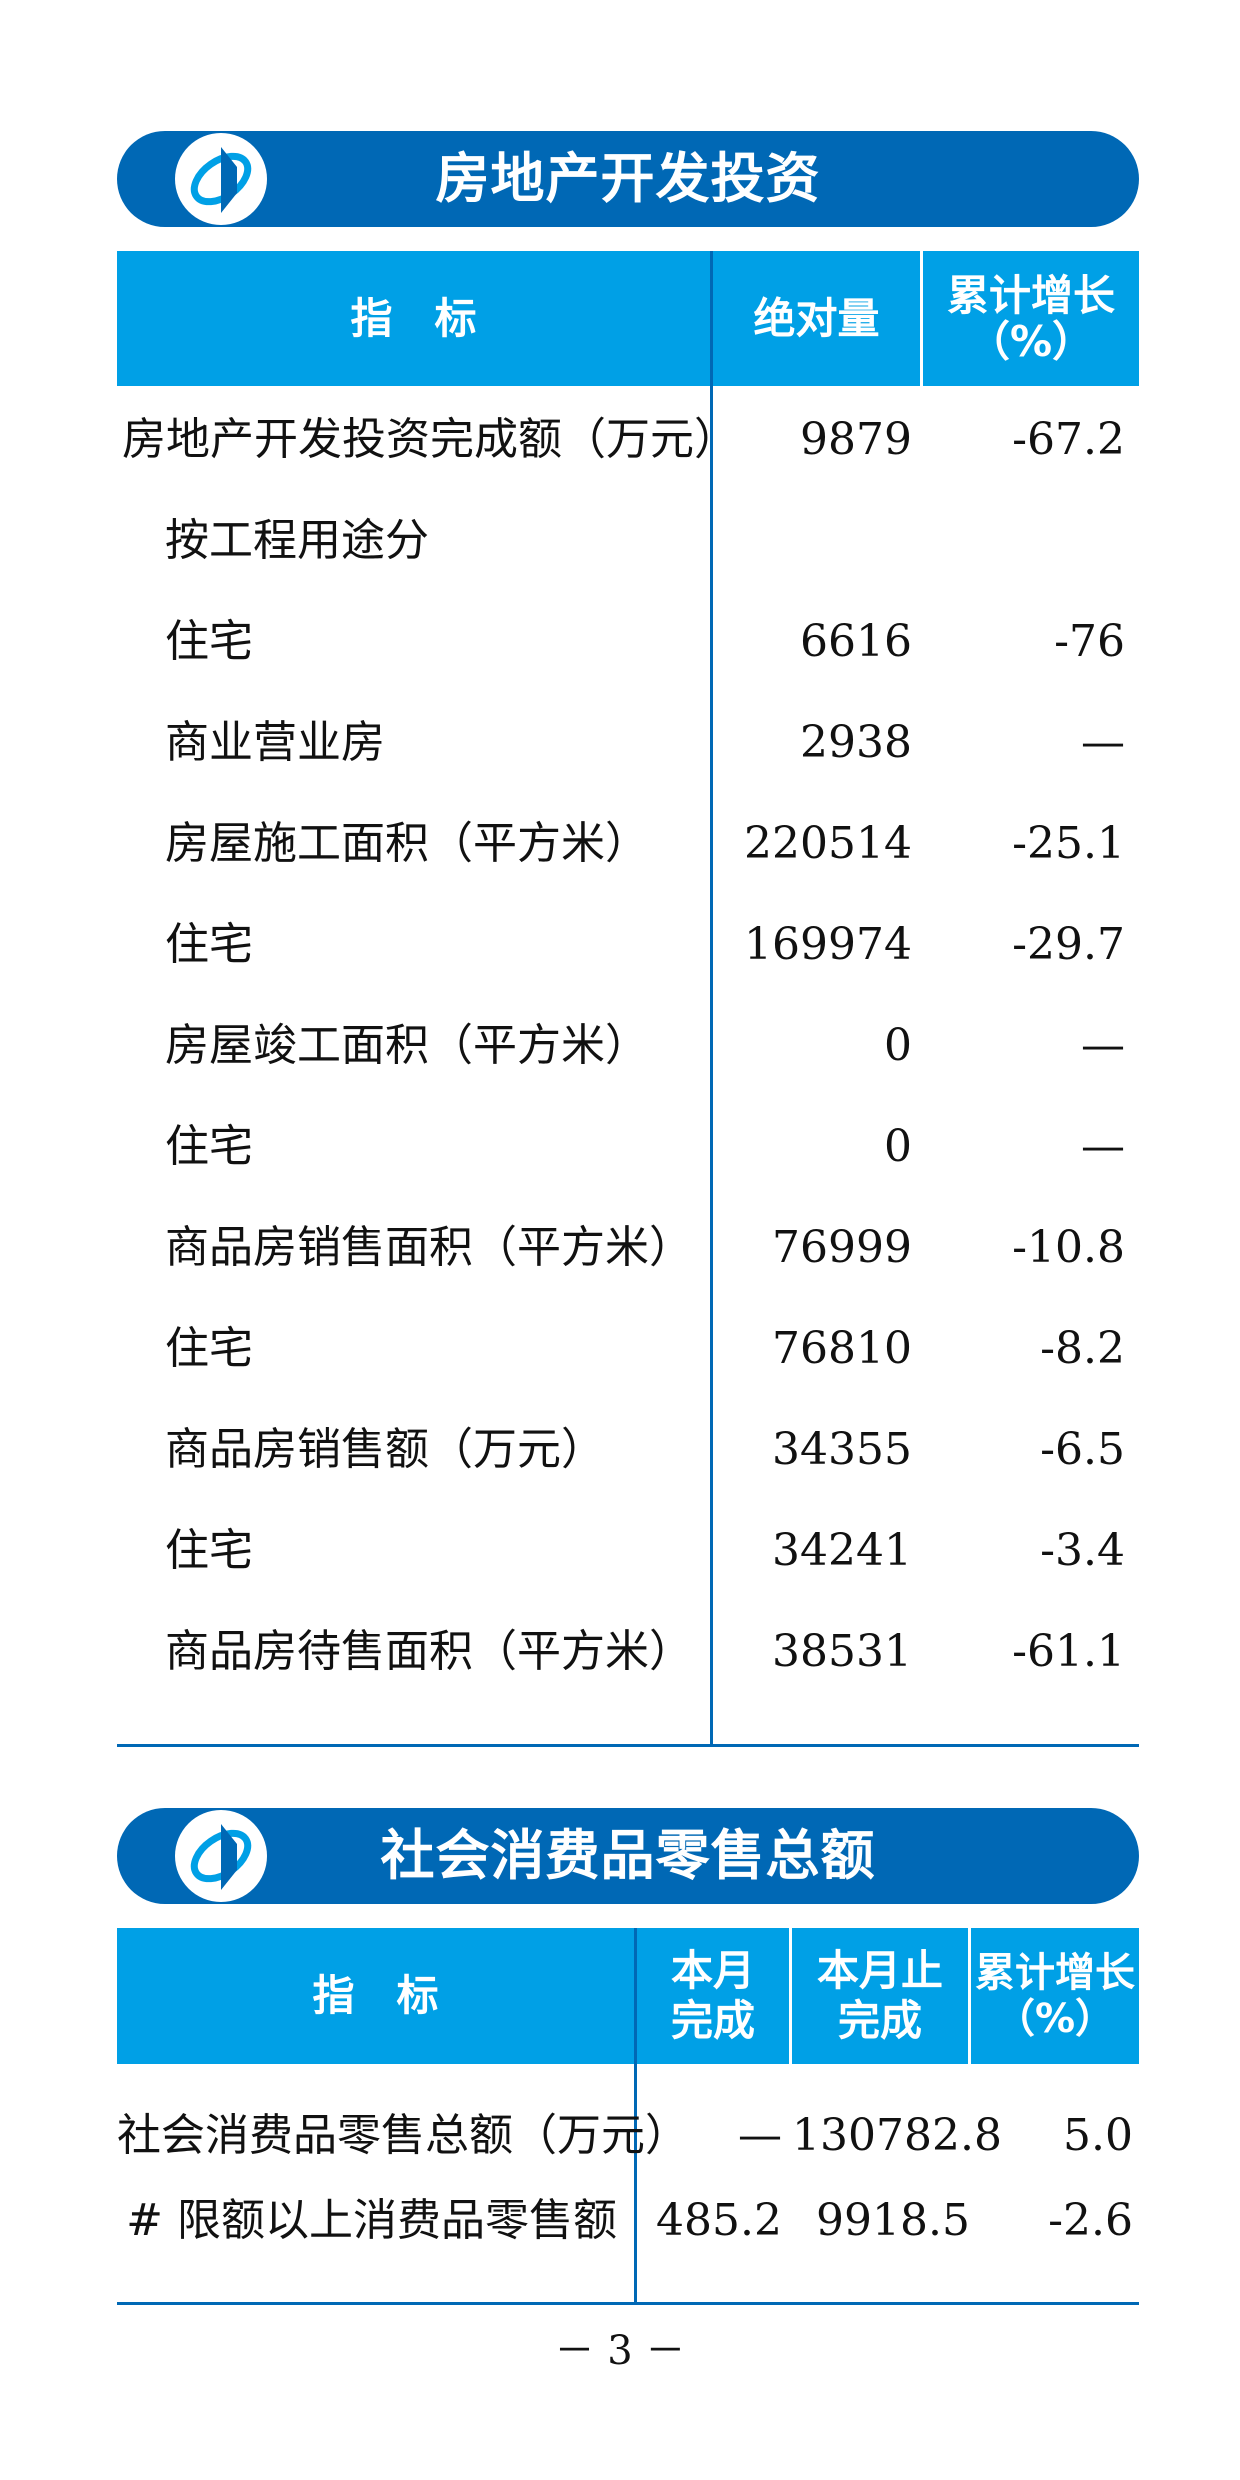  Describe the element at coordinates (620, 2351) in the screenshot. I see `page-number: － 3 －` at that location.